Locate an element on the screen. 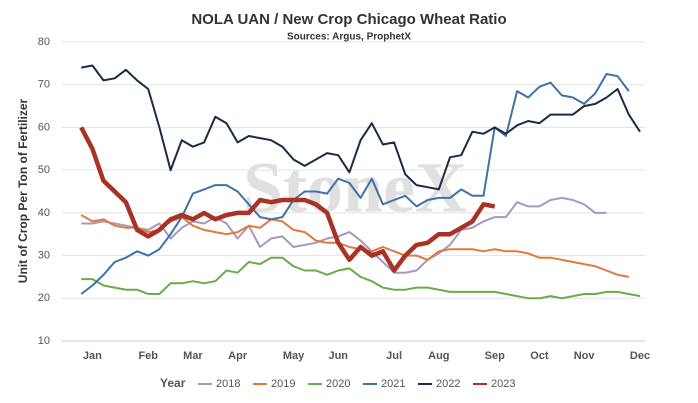  x-tick-label: Apr is located at coordinates (238, 356).